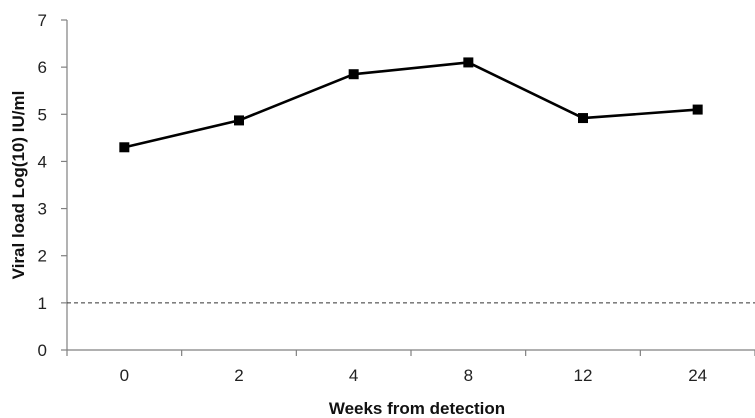 The height and width of the screenshot is (418, 755). I want to click on x-axis-ticks: 0 2 4 8 12 24, so click(410, 367).